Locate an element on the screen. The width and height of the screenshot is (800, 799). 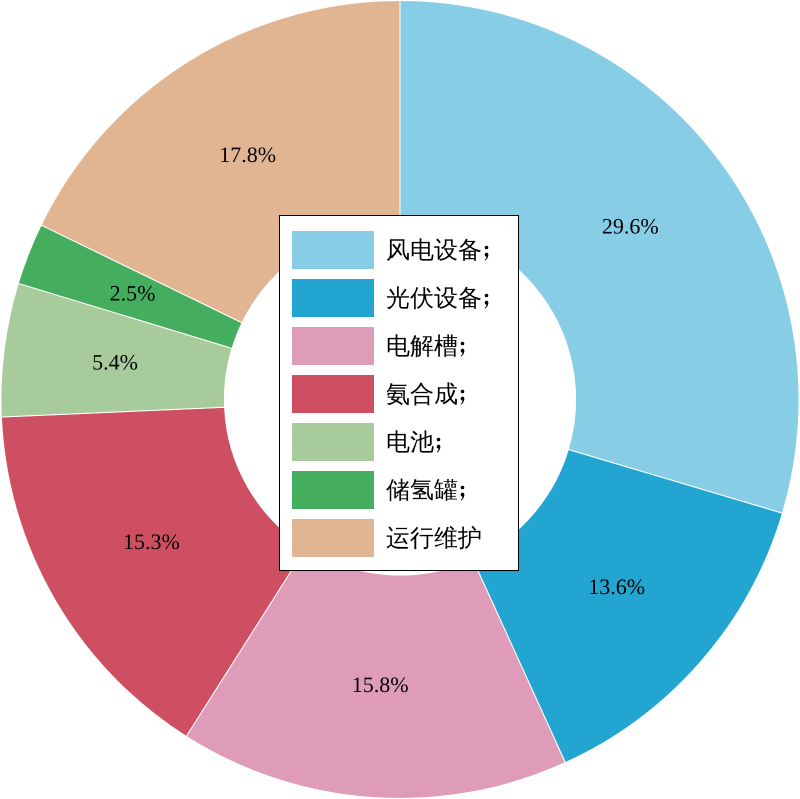
legend-label: 氨合成 is located at coordinates (422, 395).